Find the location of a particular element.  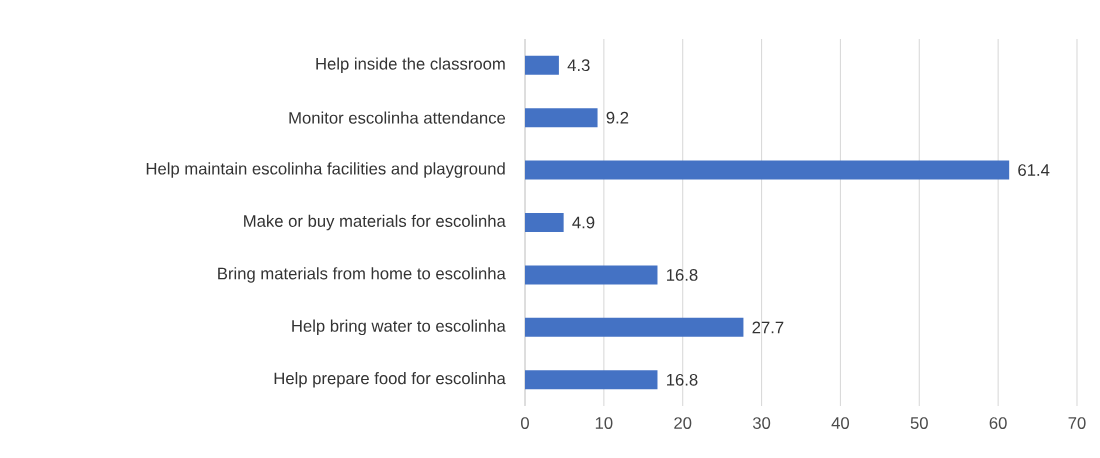

y-tick-label: Help inside the classroom is located at coordinates (410, 65).